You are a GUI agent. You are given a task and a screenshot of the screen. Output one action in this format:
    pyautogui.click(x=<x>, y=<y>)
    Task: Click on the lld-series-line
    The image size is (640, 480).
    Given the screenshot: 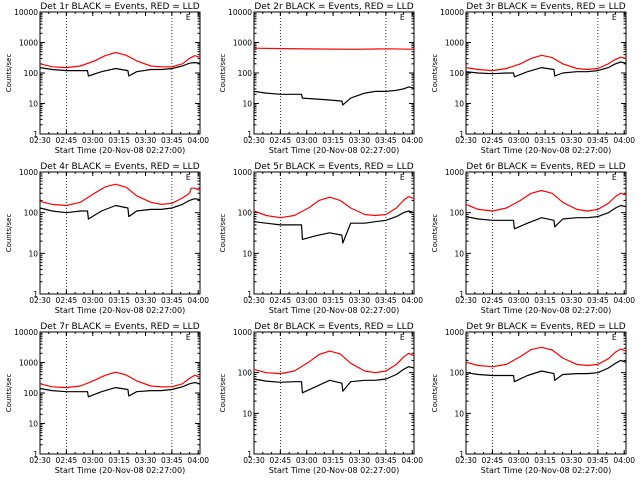 What is the action you would take?
    pyautogui.click(x=334, y=207)
    